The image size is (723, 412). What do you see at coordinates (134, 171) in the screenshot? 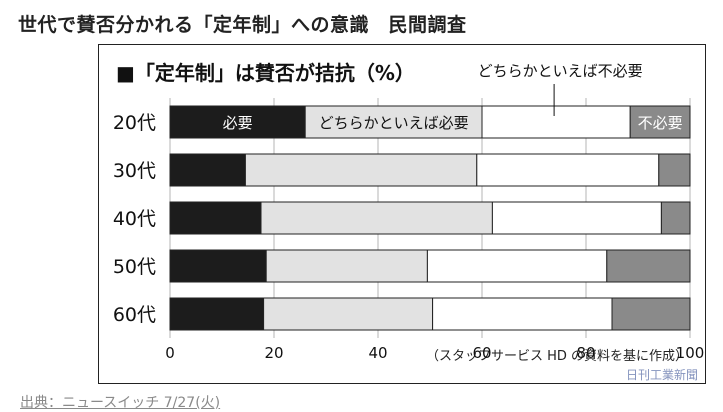
I see `category-label: 30代` at bounding box center [134, 171].